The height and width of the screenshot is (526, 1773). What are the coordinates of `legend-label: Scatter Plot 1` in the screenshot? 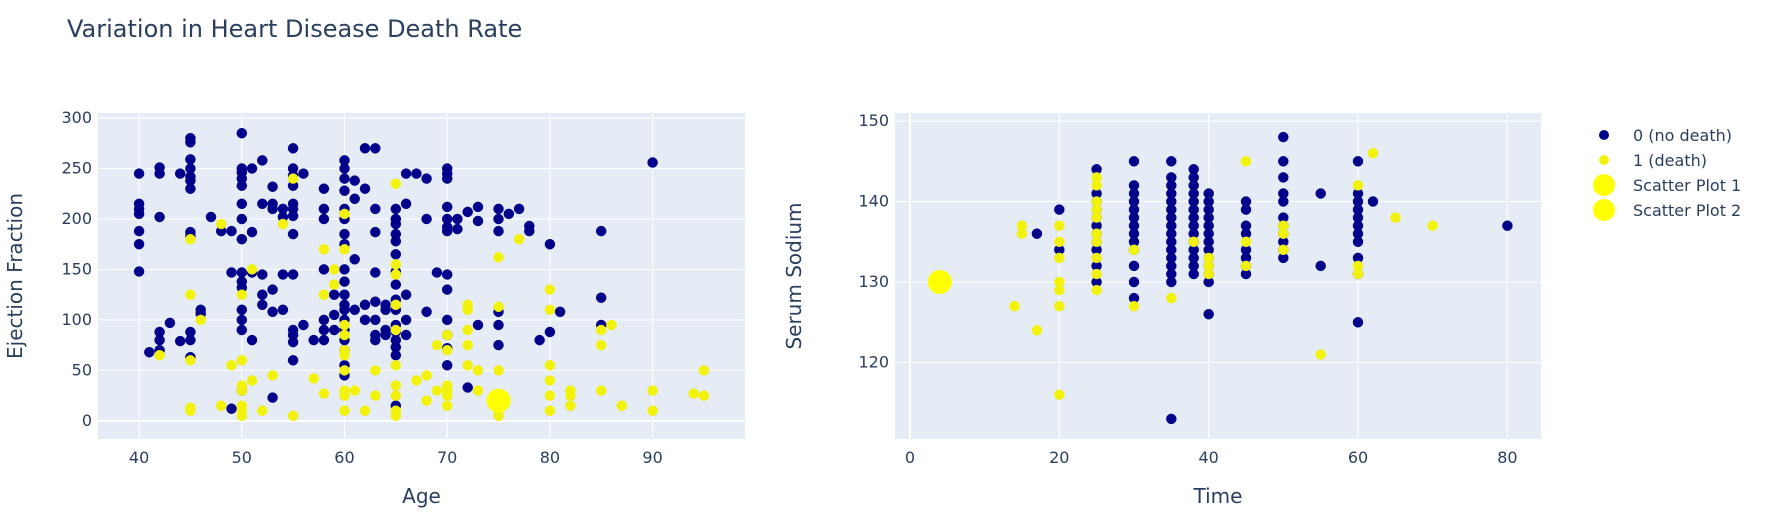 It's located at (1687, 185).